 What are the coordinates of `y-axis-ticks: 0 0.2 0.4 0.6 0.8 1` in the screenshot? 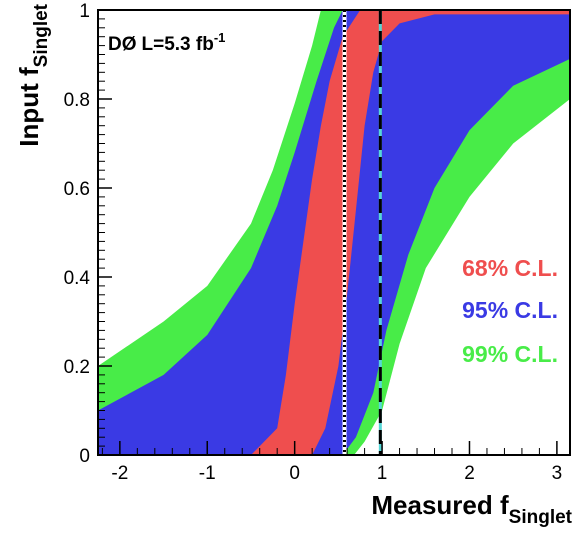 It's located at (88, 234).